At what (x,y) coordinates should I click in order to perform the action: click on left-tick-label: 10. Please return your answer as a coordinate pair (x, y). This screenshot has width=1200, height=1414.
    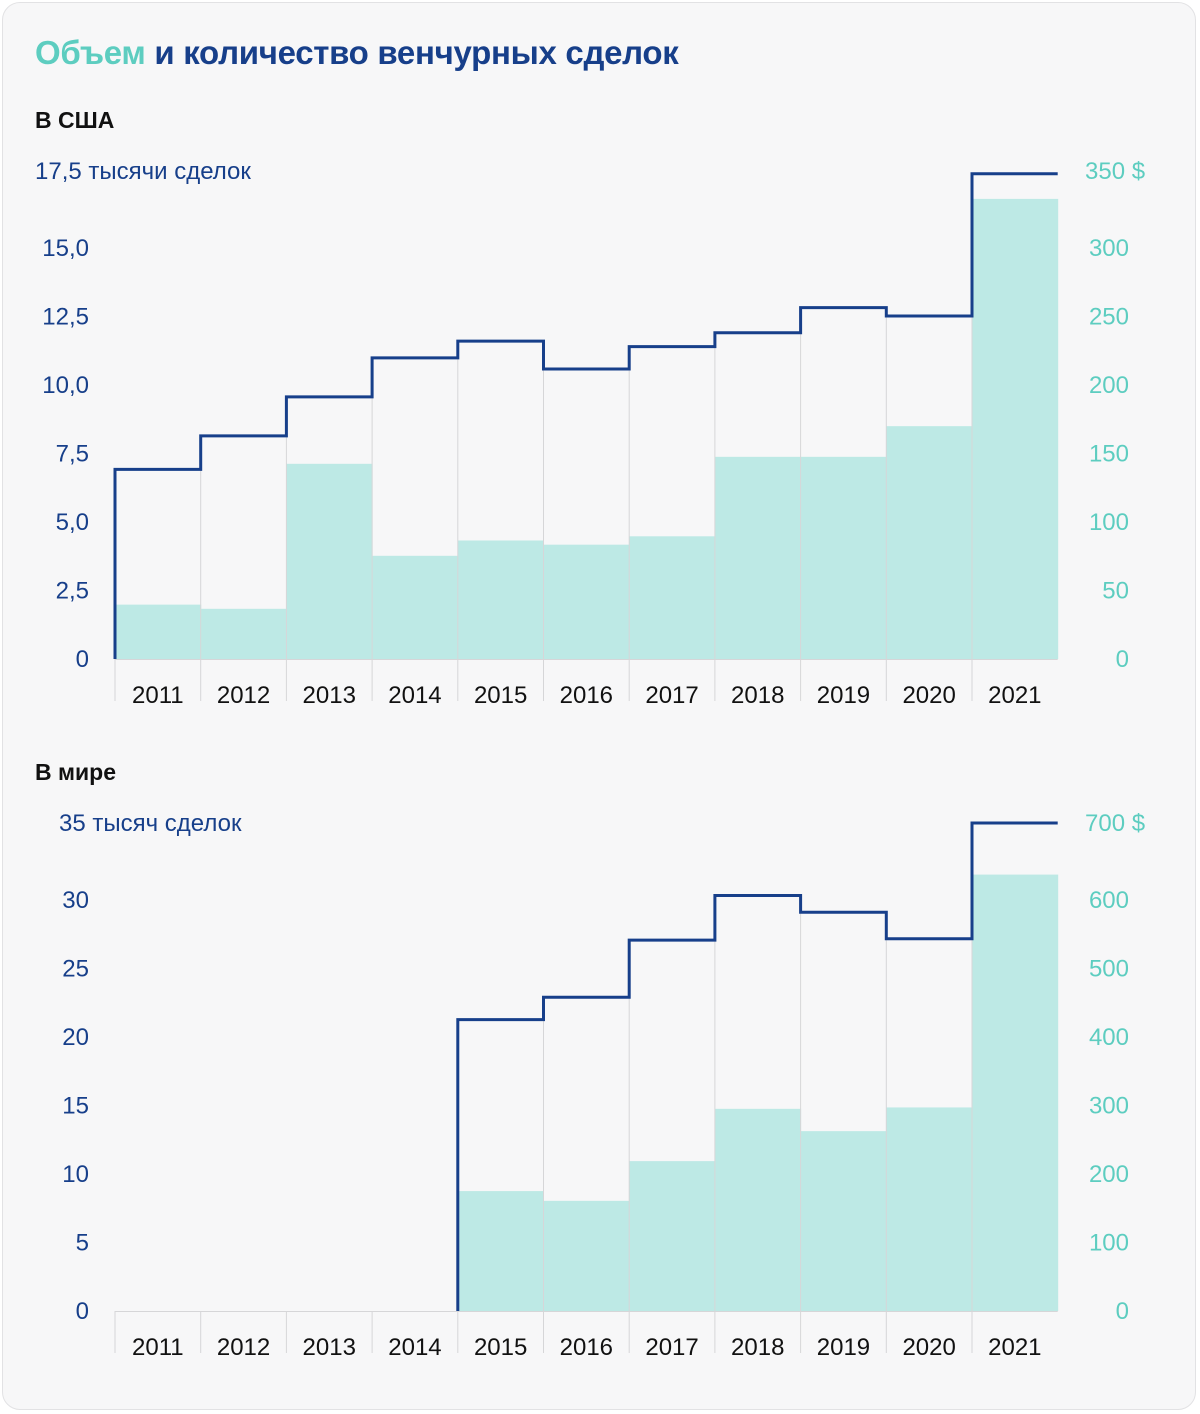
    Looking at the image, I should click on (75, 1174).